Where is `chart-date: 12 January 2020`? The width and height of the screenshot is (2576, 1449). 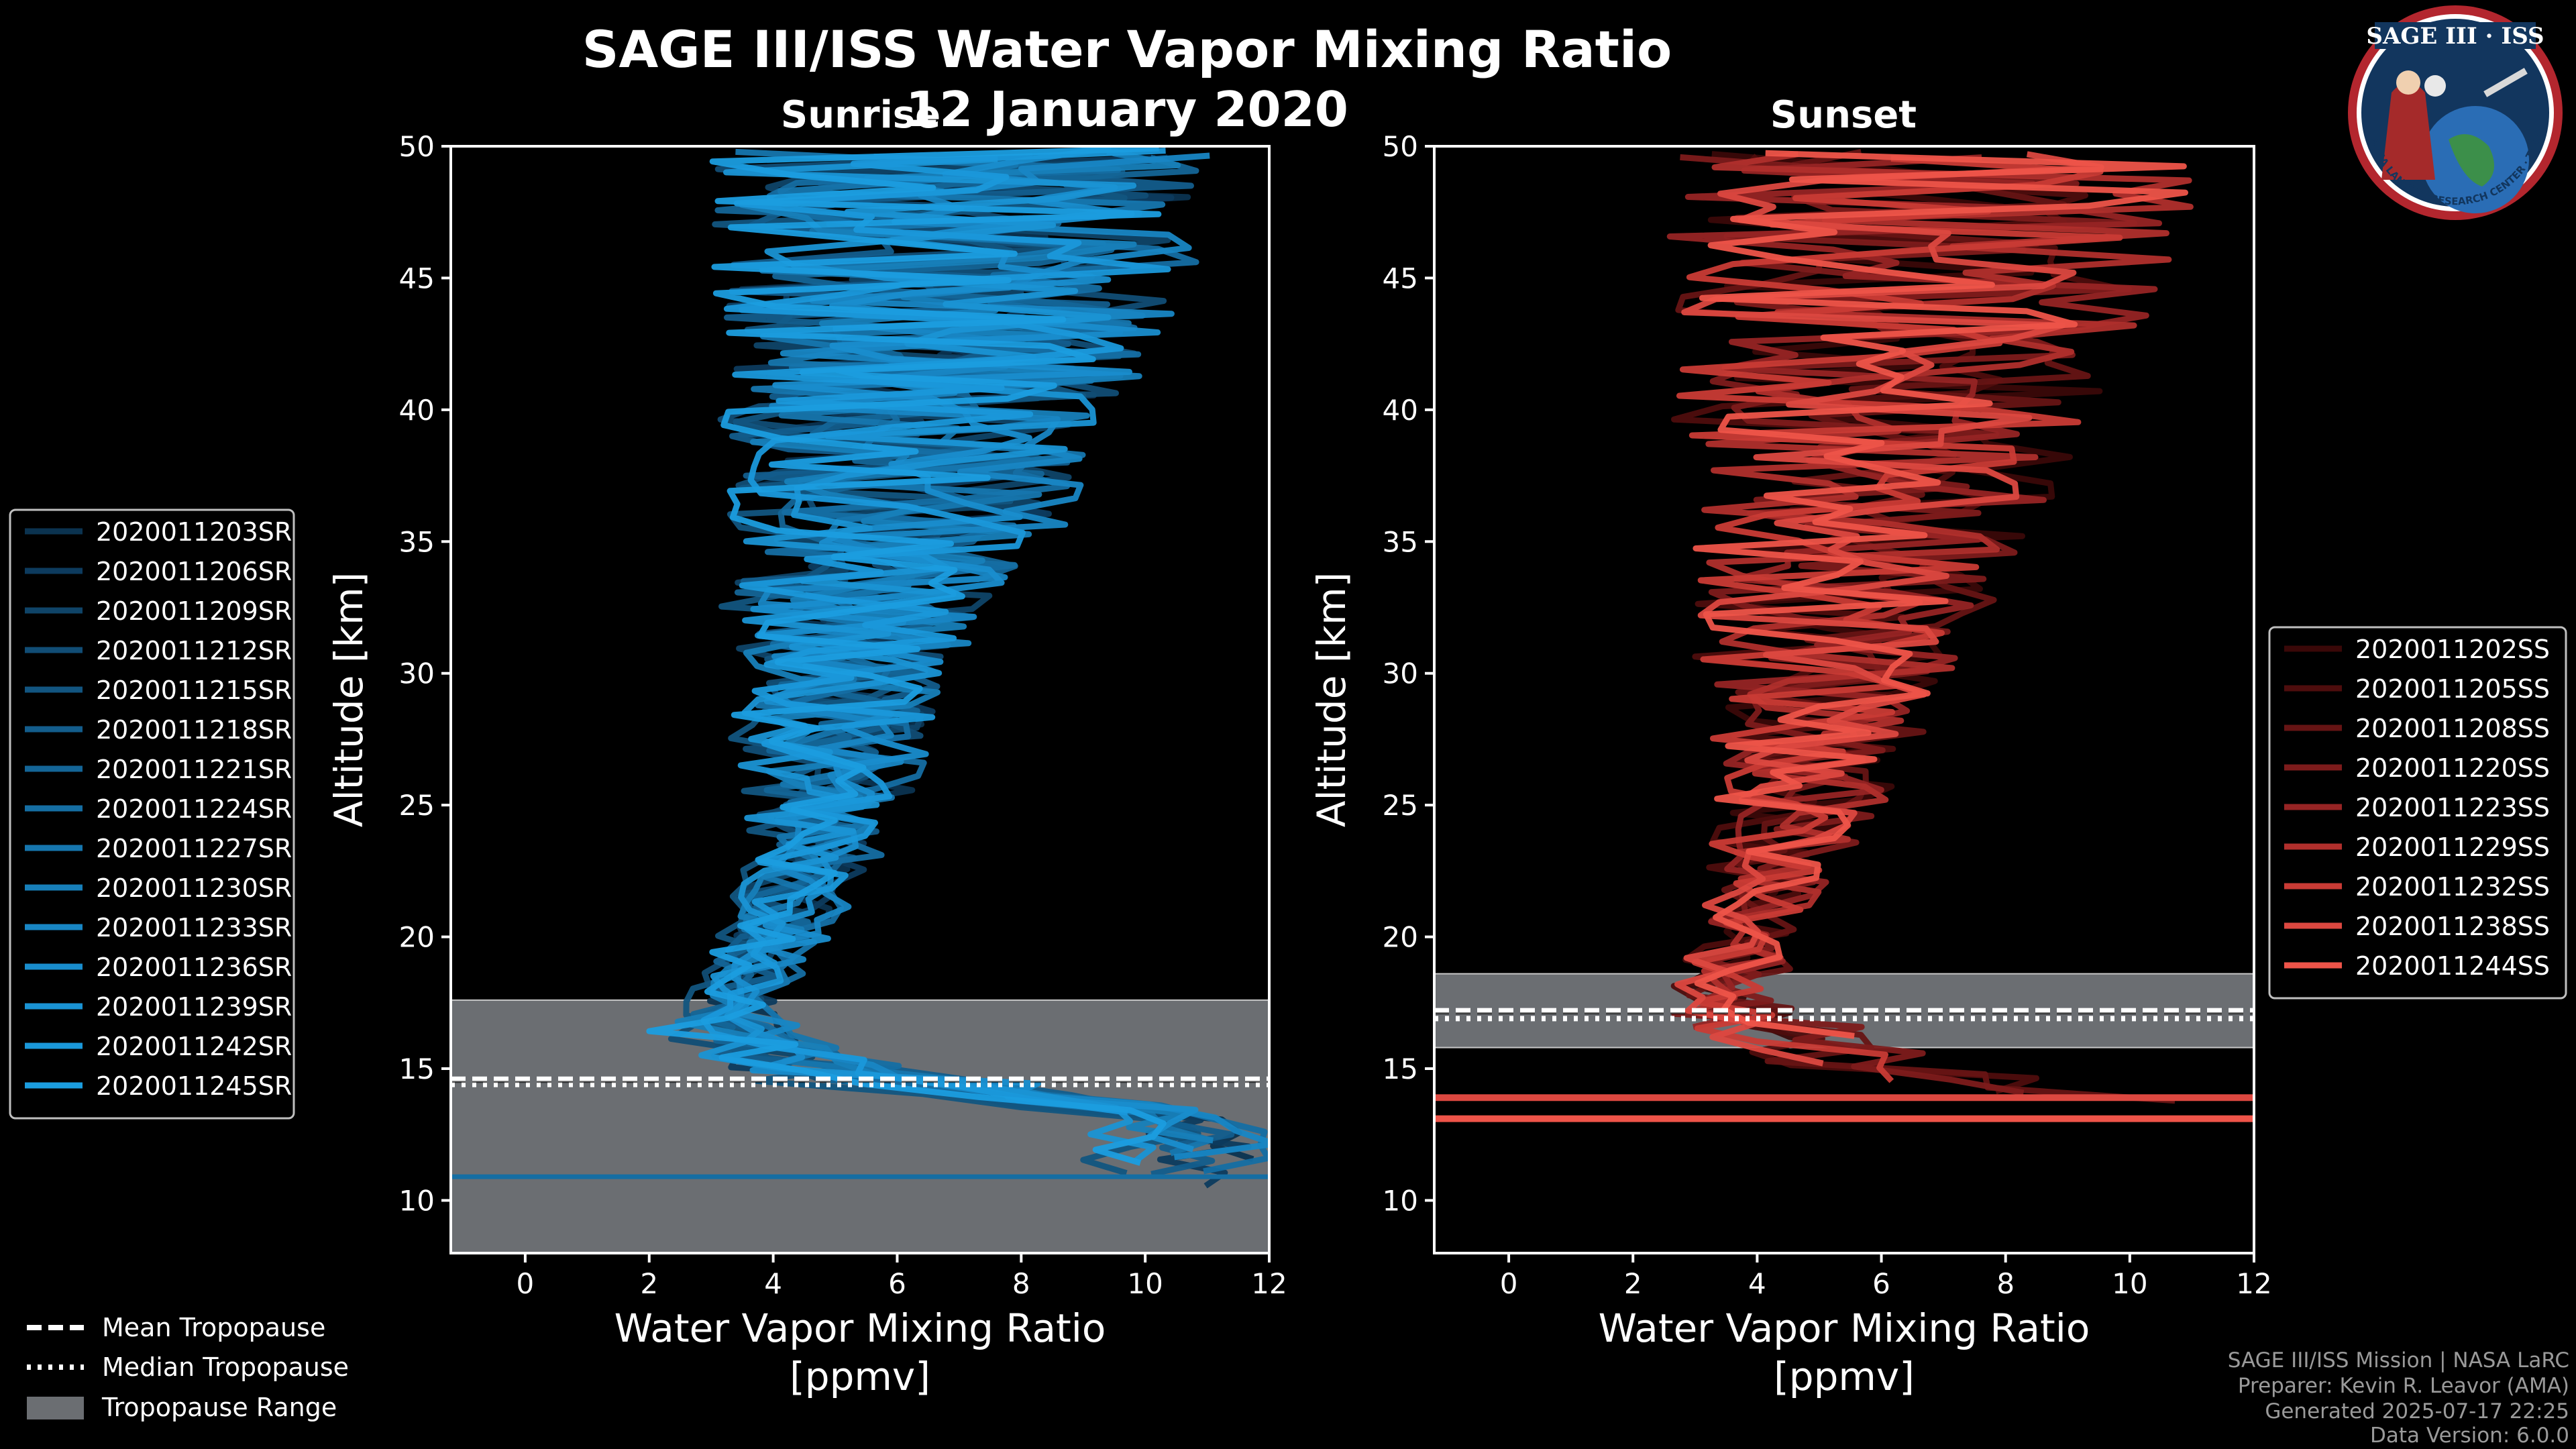 chart-date: 12 January 2020 is located at coordinates (1127, 109).